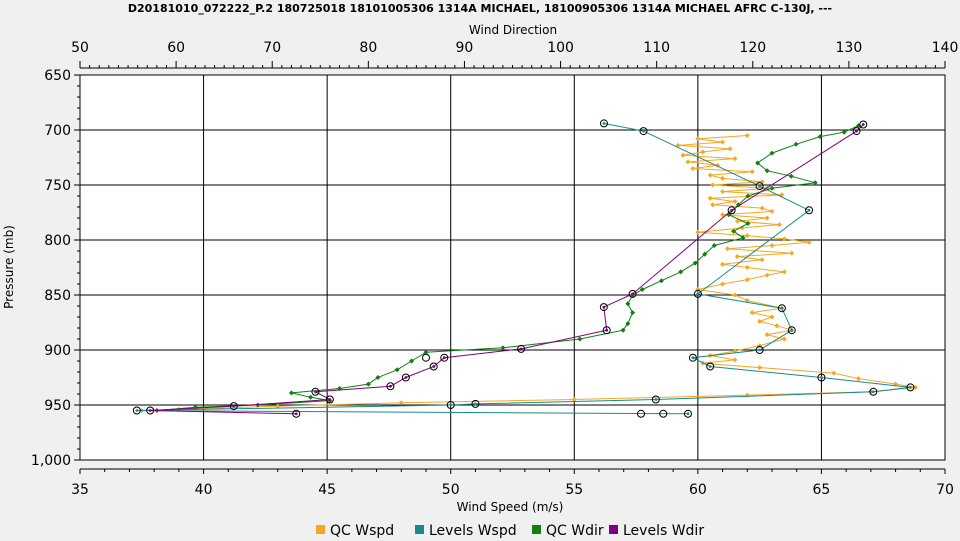 This screenshot has width=960, height=541. Describe the element at coordinates (510, 507) in the screenshot. I see `bottom-axis-label: Wind Speed (m/s)` at that location.